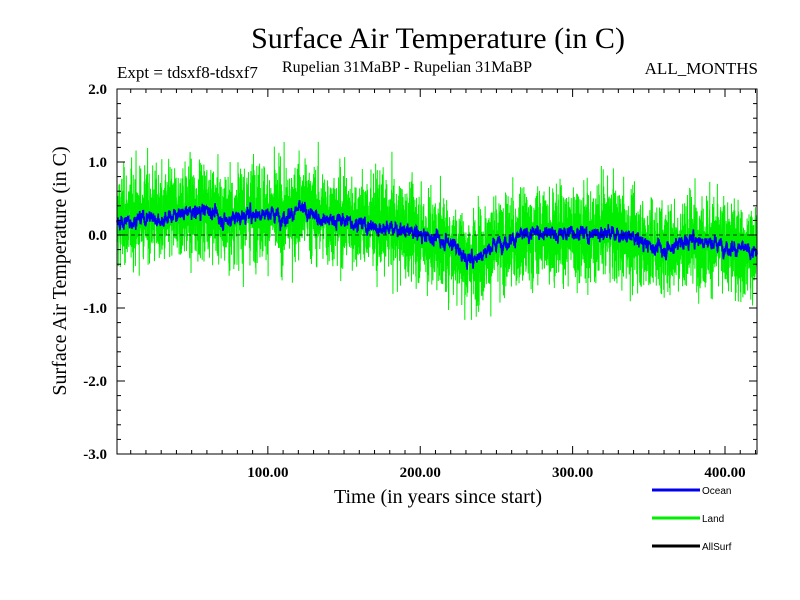  What do you see at coordinates (713, 519) in the screenshot?
I see `legend-label-land: Land` at bounding box center [713, 519].